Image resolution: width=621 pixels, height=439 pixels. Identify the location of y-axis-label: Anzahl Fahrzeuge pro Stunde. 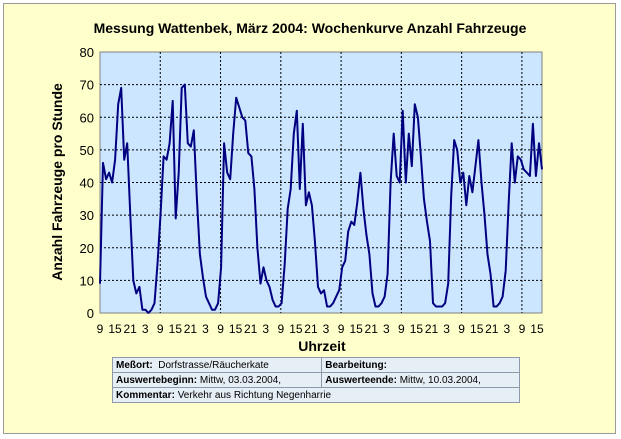
(57, 182).